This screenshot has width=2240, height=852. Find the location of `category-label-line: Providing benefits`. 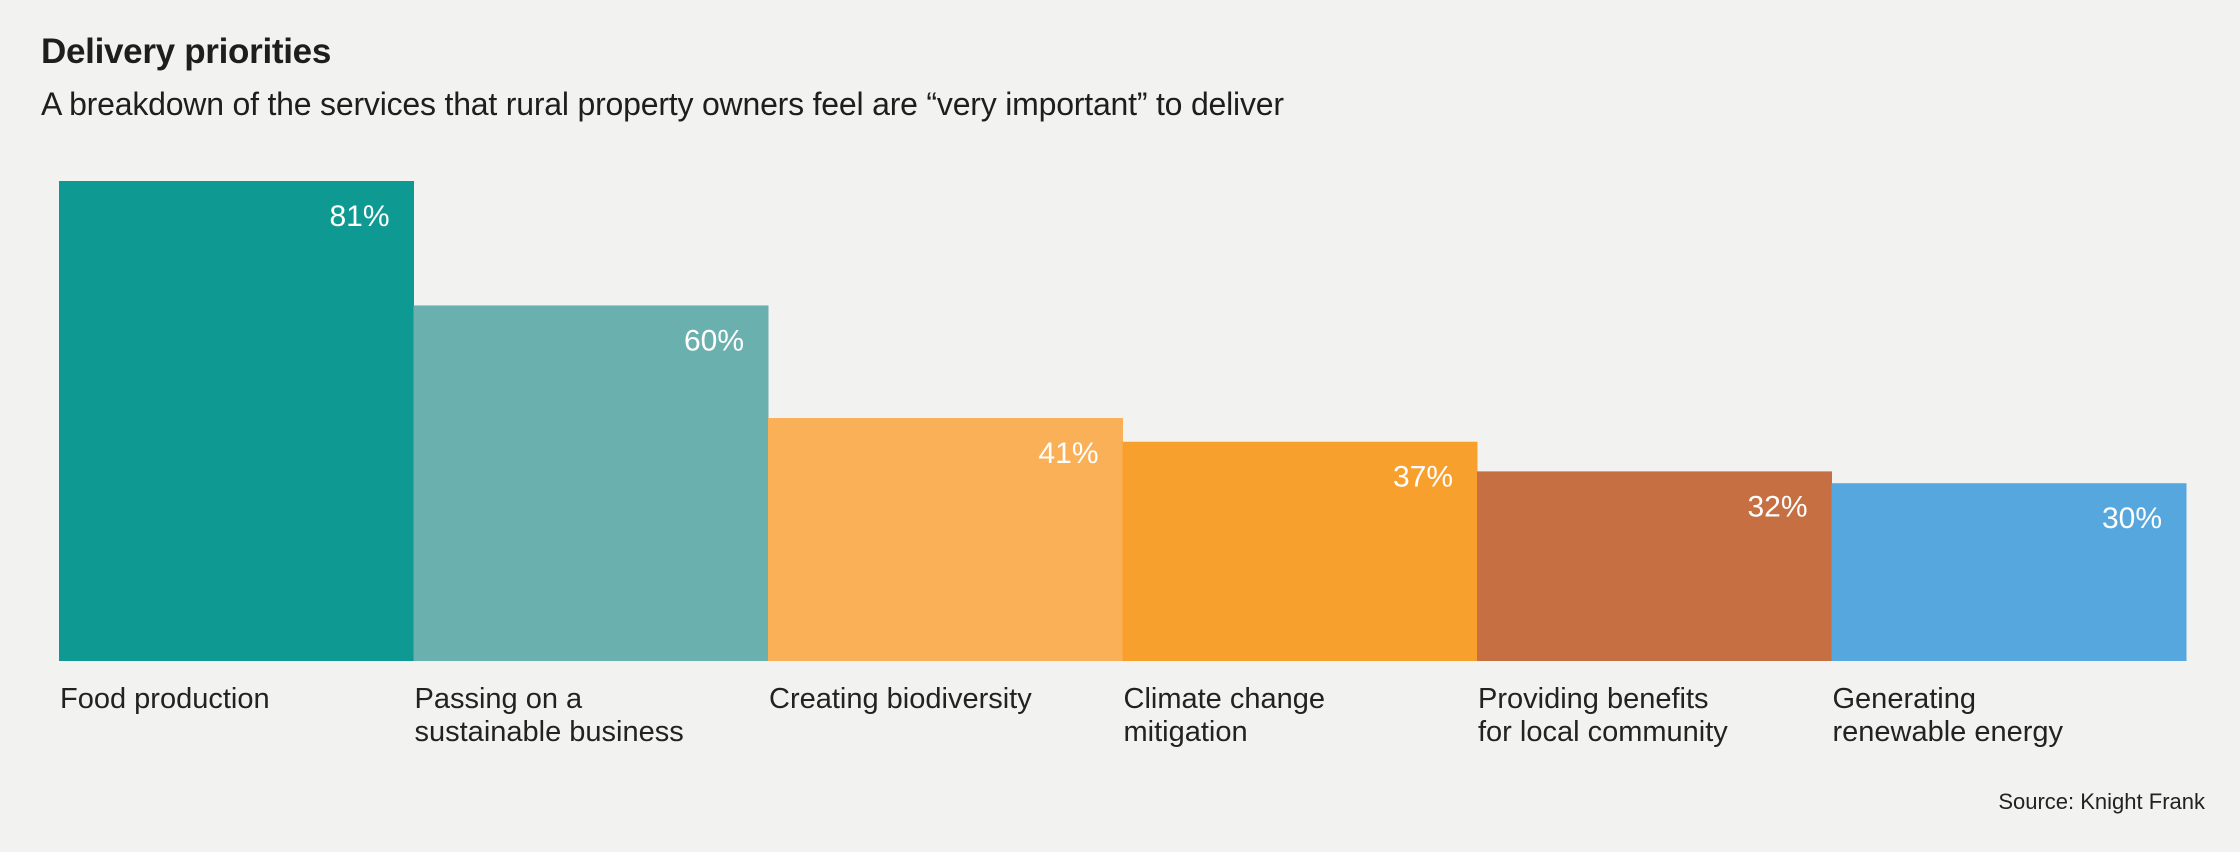

category-label-line: Providing benefits is located at coordinates (1593, 699).